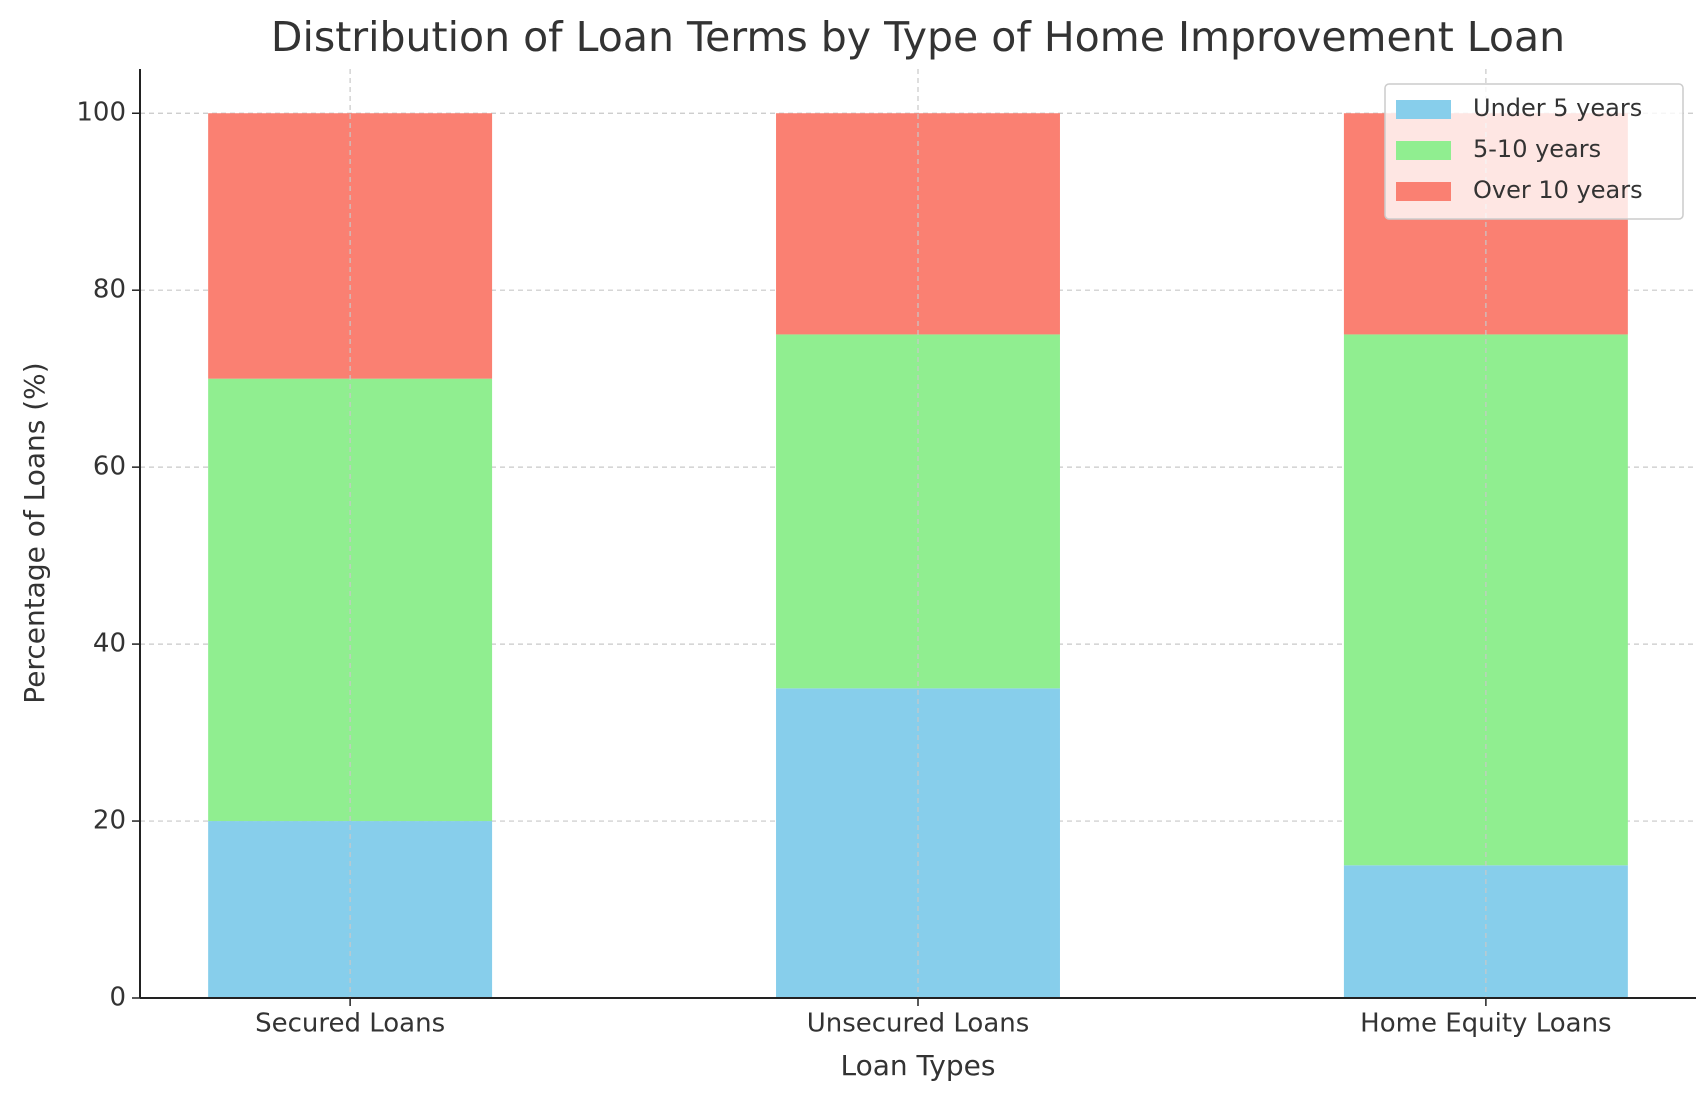  I want to click on y-tick-label: 0, so click(117, 998).